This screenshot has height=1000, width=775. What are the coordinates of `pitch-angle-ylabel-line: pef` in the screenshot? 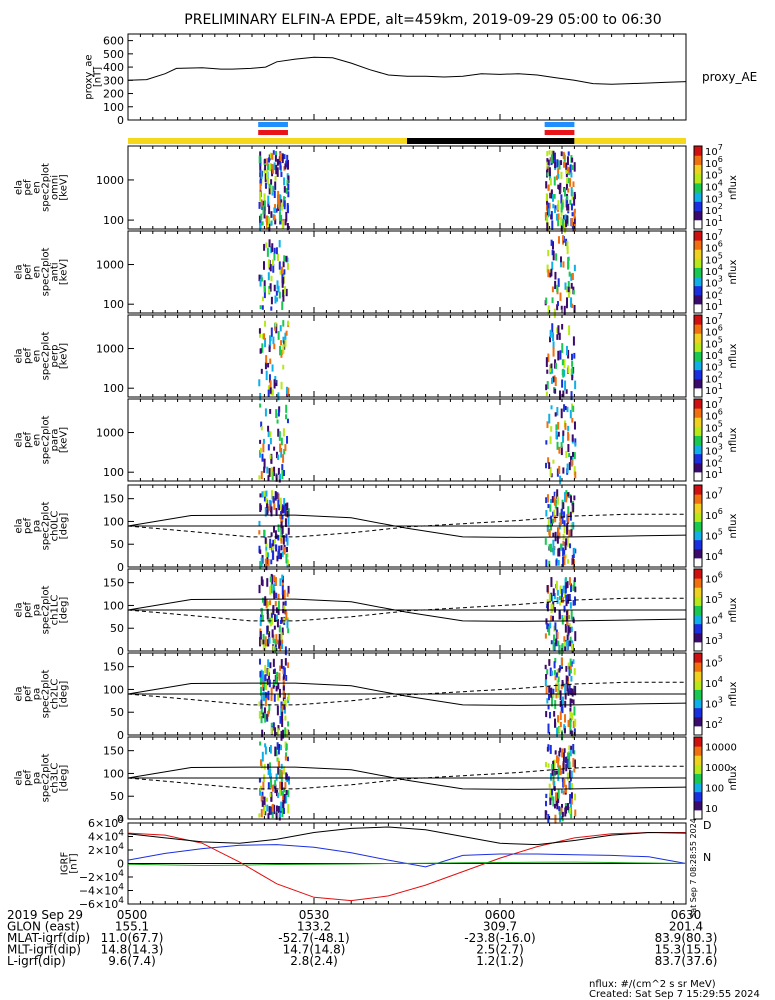 It's located at (28, 526).